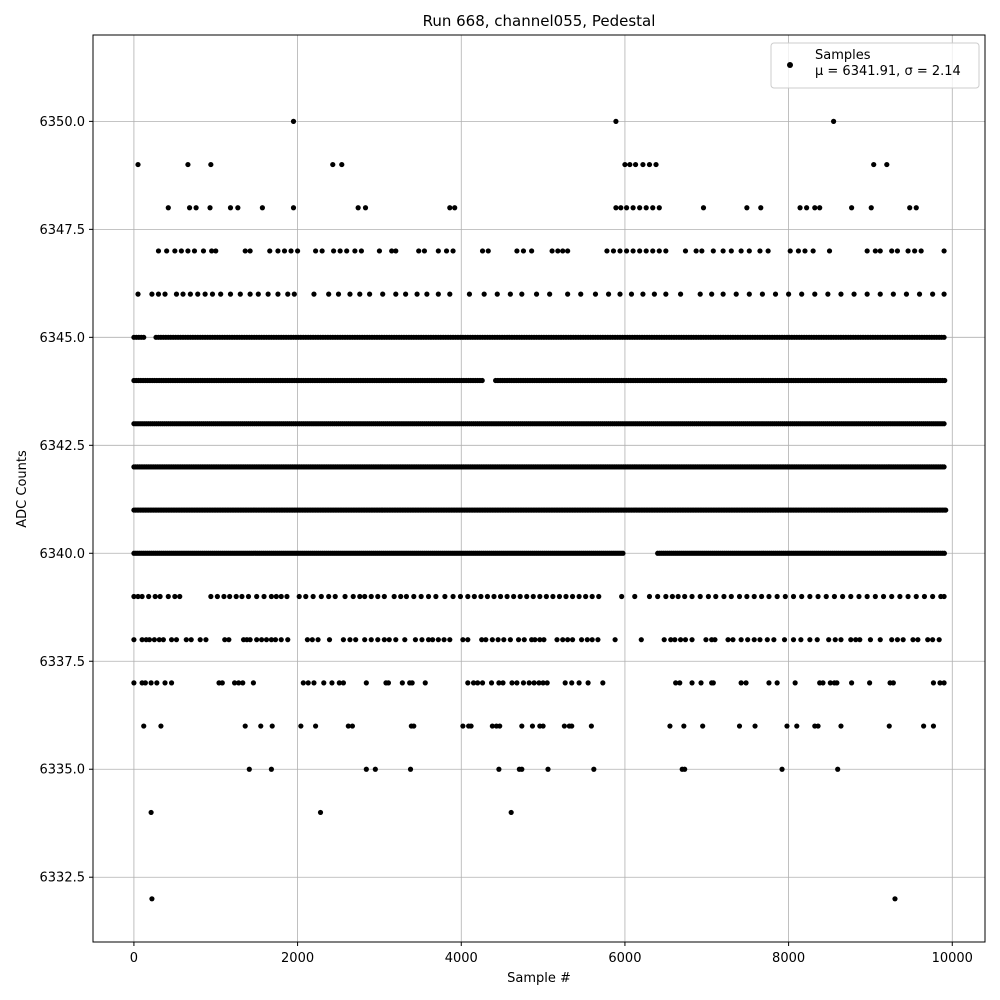  I want to click on x-tick-label: 0, so click(134, 958).